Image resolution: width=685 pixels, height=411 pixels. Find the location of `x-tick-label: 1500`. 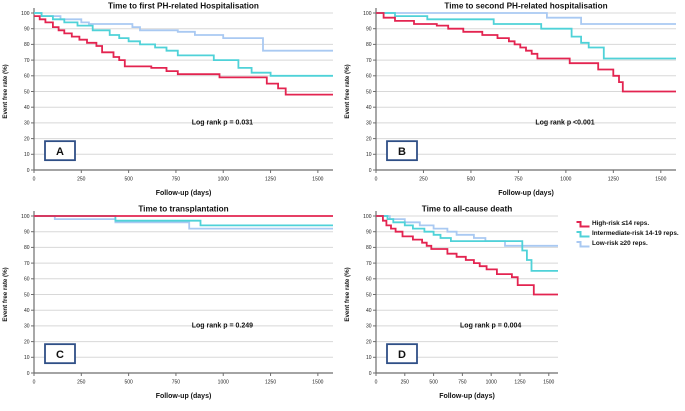

x-tick-label: 1500 is located at coordinates (548, 383).